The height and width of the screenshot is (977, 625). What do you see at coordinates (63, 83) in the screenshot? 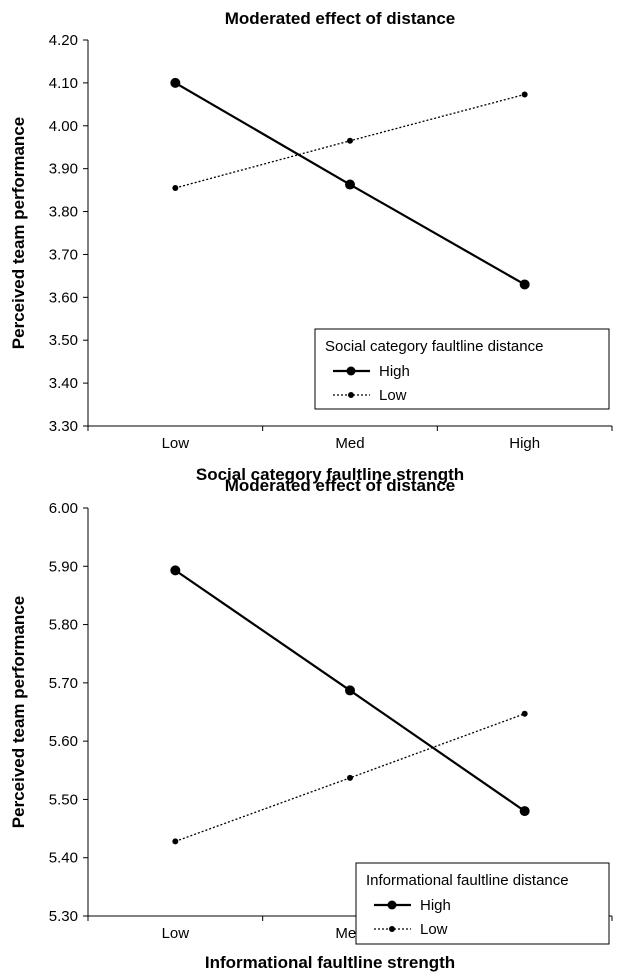
I see `y-tick-label: 4.10` at bounding box center [63, 83].